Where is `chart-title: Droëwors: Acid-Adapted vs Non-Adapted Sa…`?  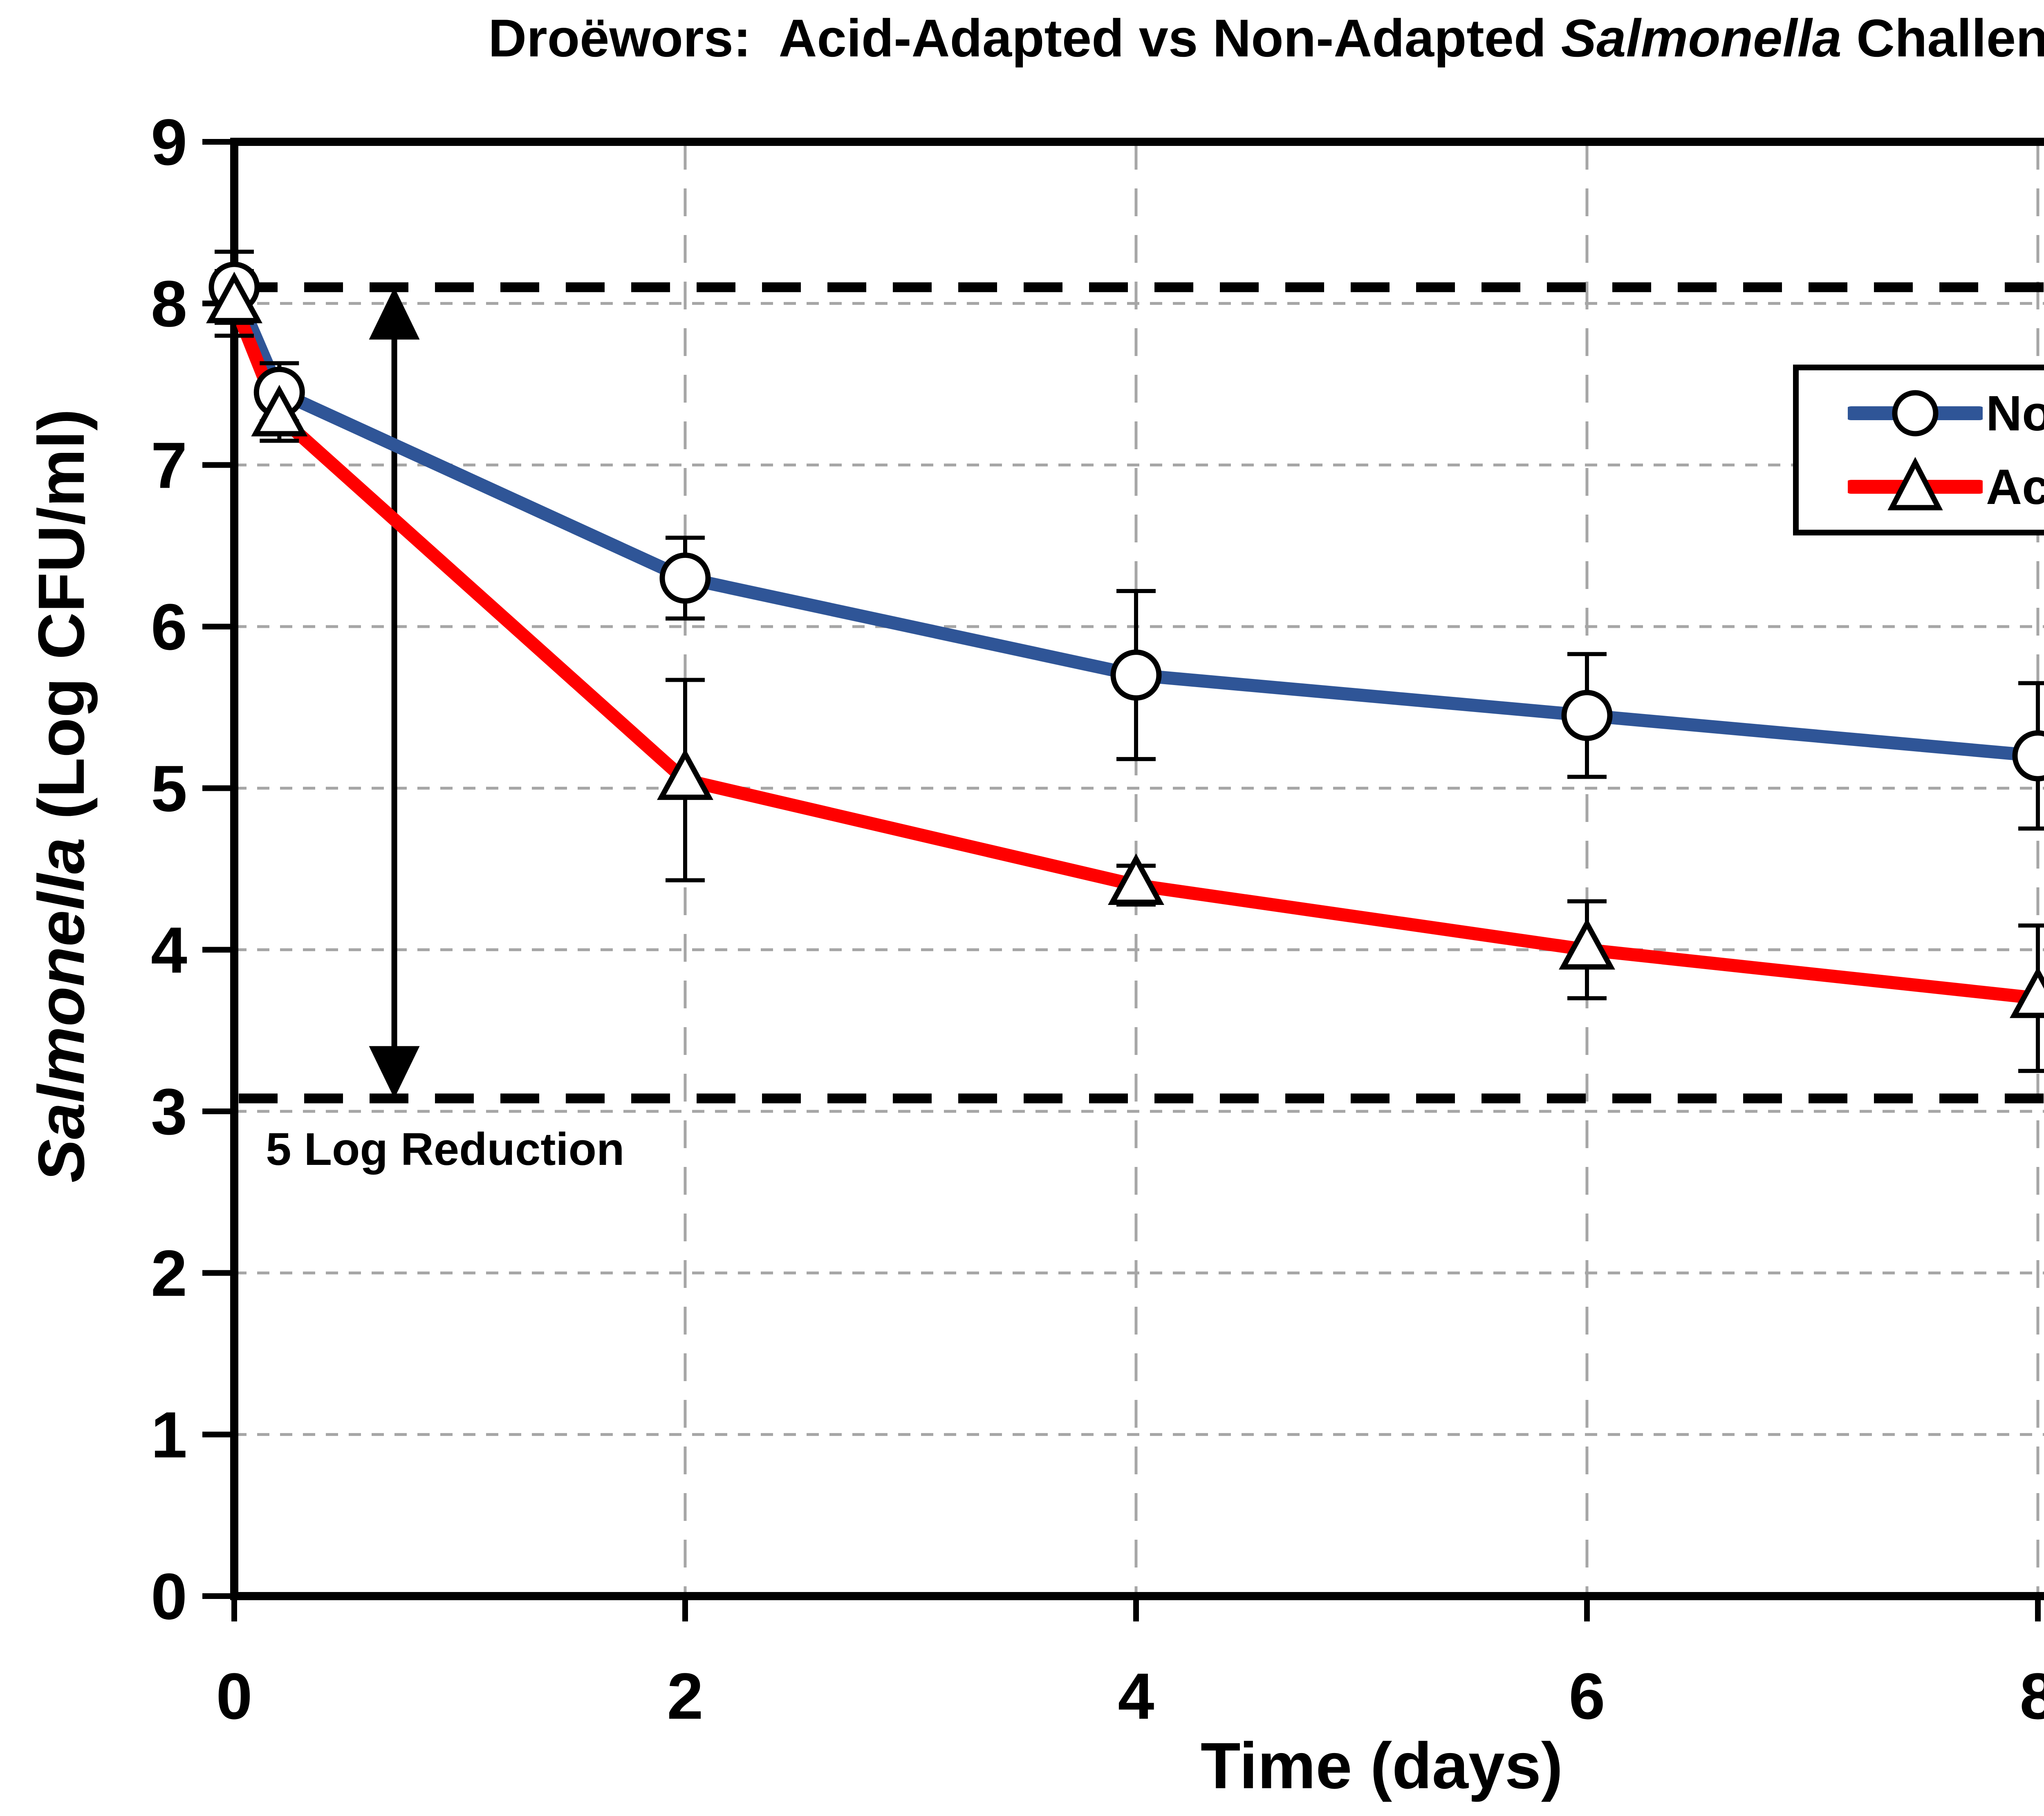
chart-title: Droëwors: Acid-Adapted vs Non-Adapted Sa… is located at coordinates (1266, 38).